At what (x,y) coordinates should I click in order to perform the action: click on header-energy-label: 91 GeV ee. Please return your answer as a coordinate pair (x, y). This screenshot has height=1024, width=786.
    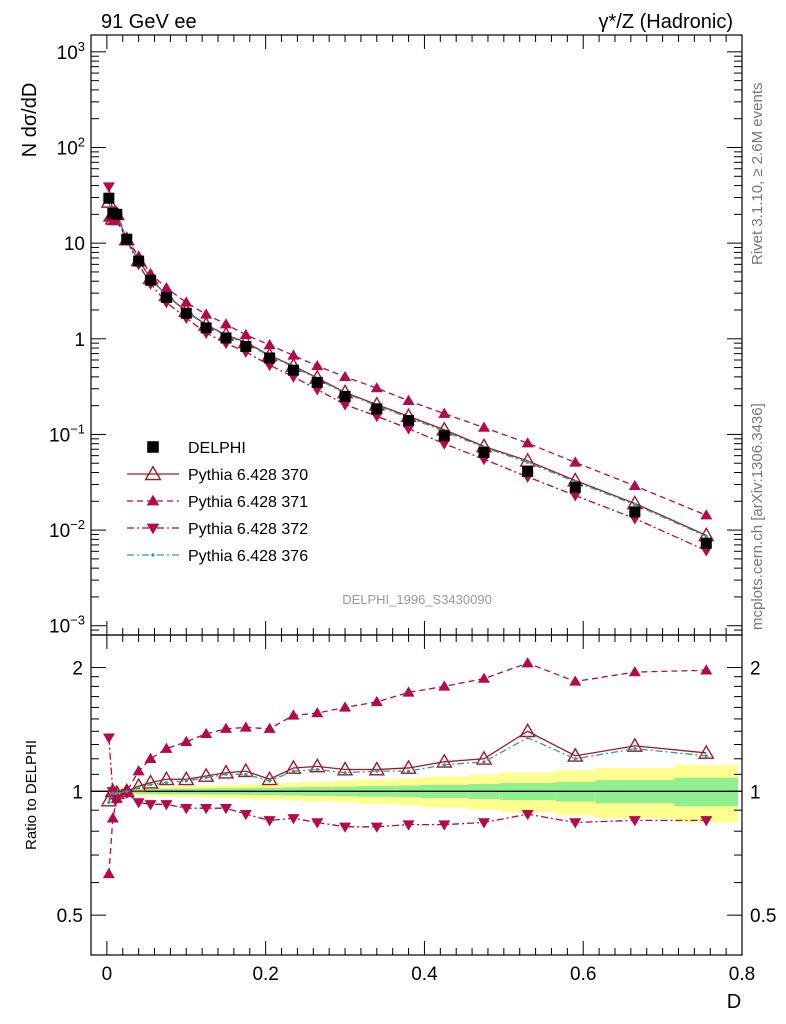
    Looking at the image, I should click on (149, 22).